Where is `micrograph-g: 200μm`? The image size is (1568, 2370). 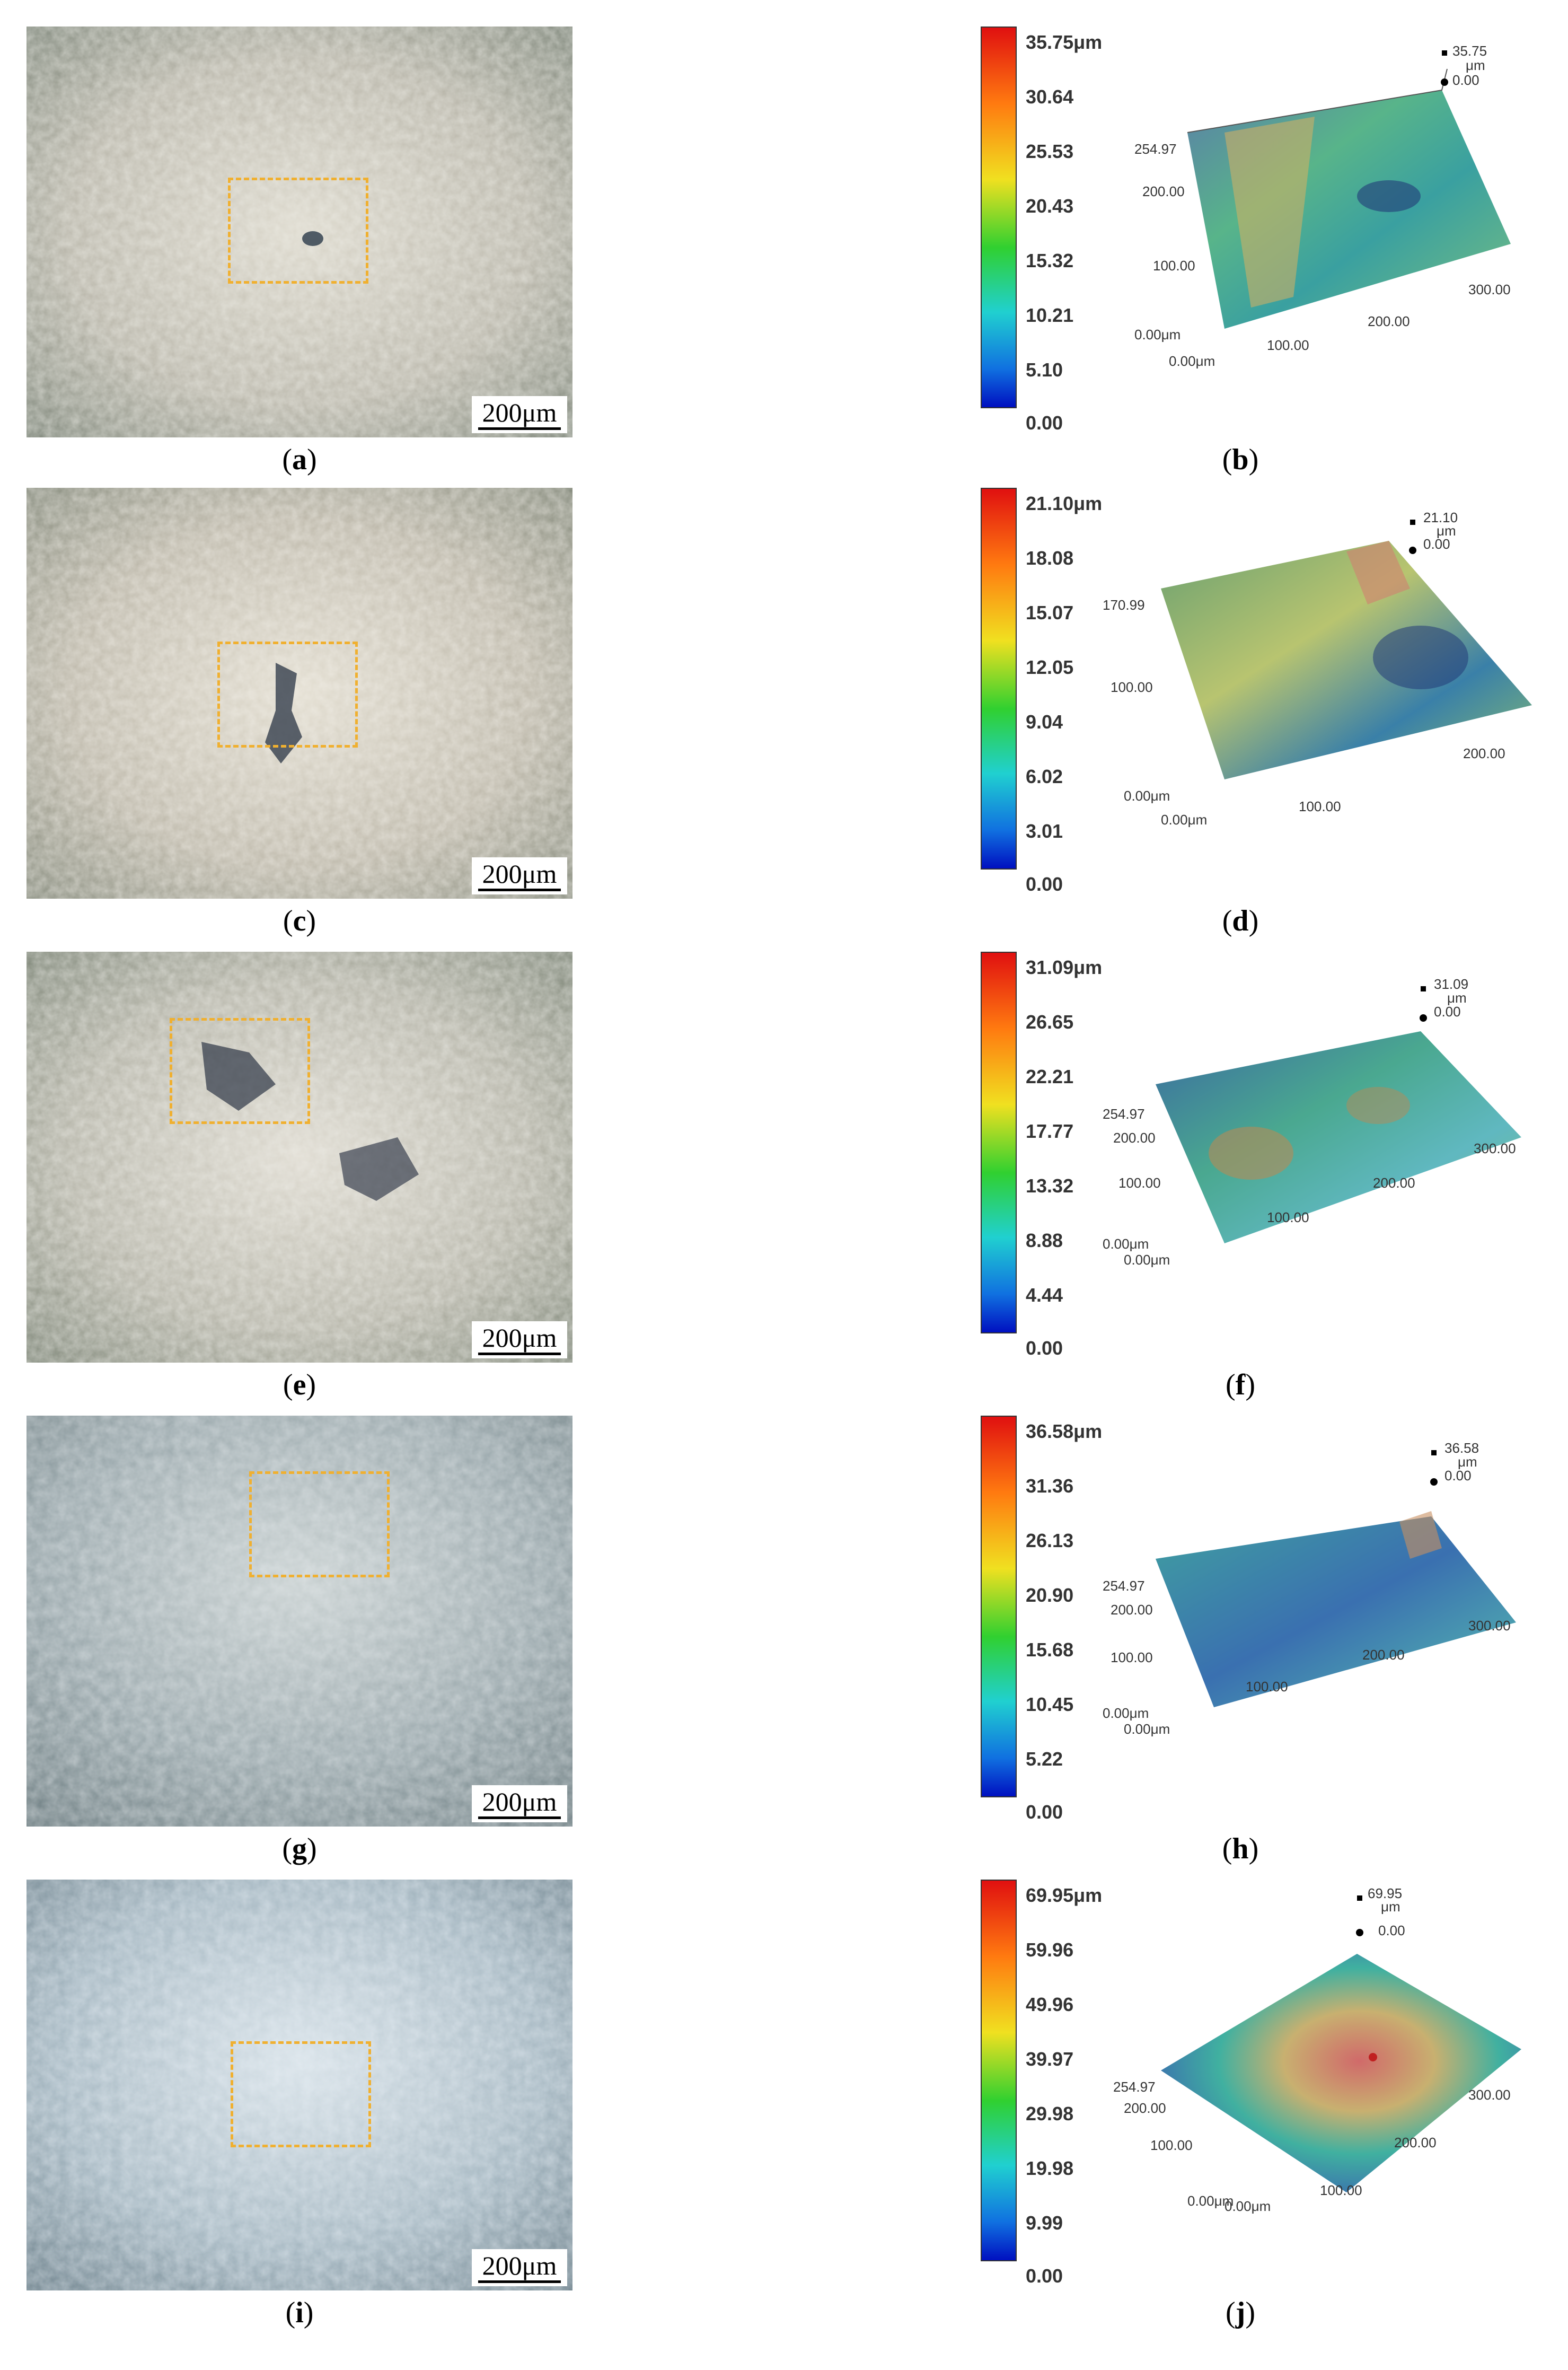
micrograph-g: 200μm is located at coordinates (299, 1621).